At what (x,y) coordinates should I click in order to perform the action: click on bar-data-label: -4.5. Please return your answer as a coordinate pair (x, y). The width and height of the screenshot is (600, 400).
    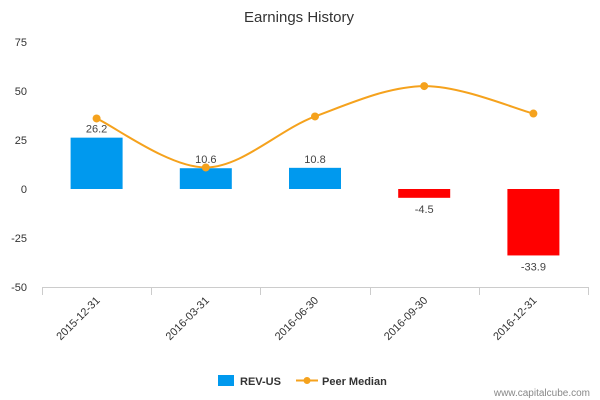
    Looking at the image, I should click on (424, 210).